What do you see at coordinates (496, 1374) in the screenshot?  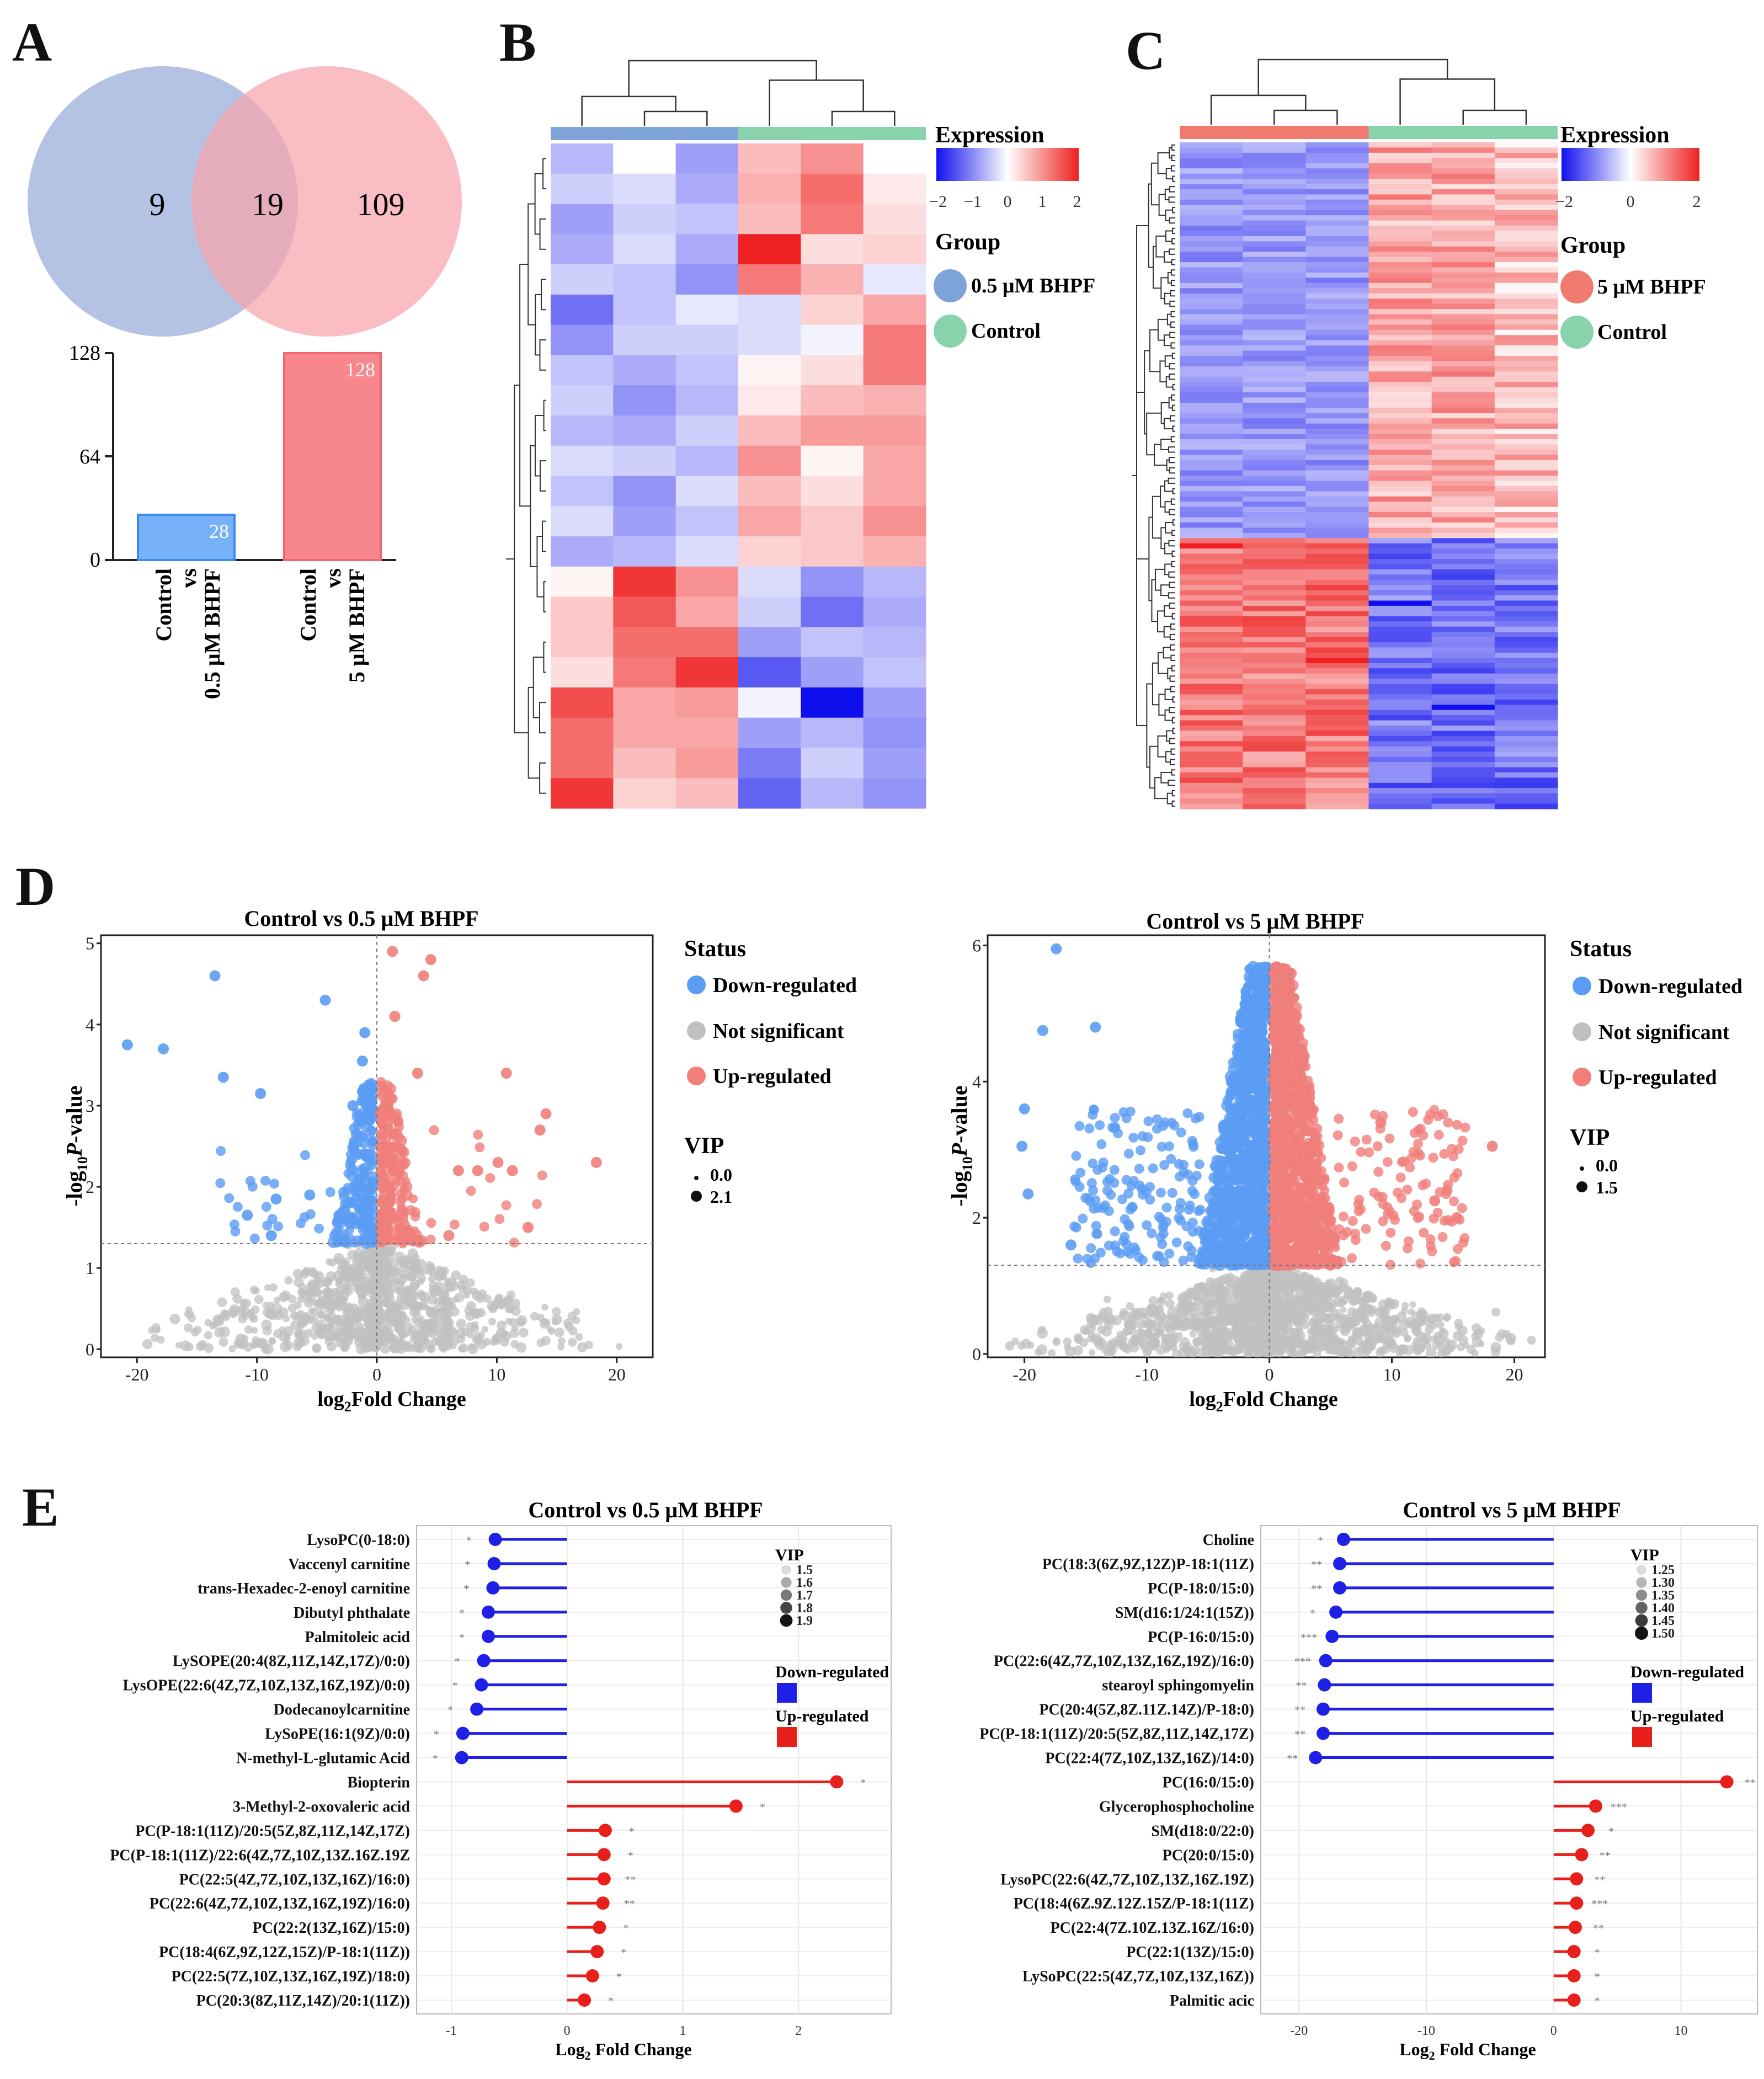 I see `x-tick-label: 10` at bounding box center [496, 1374].